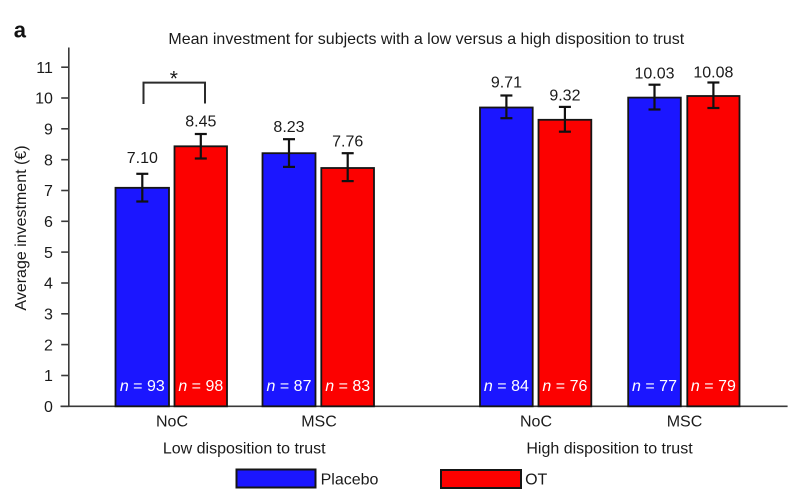 Image resolution: width=797 pixels, height=493 pixels. Describe the element at coordinates (564, 96) in the screenshot. I see `svg-text: 9.32` at that location.